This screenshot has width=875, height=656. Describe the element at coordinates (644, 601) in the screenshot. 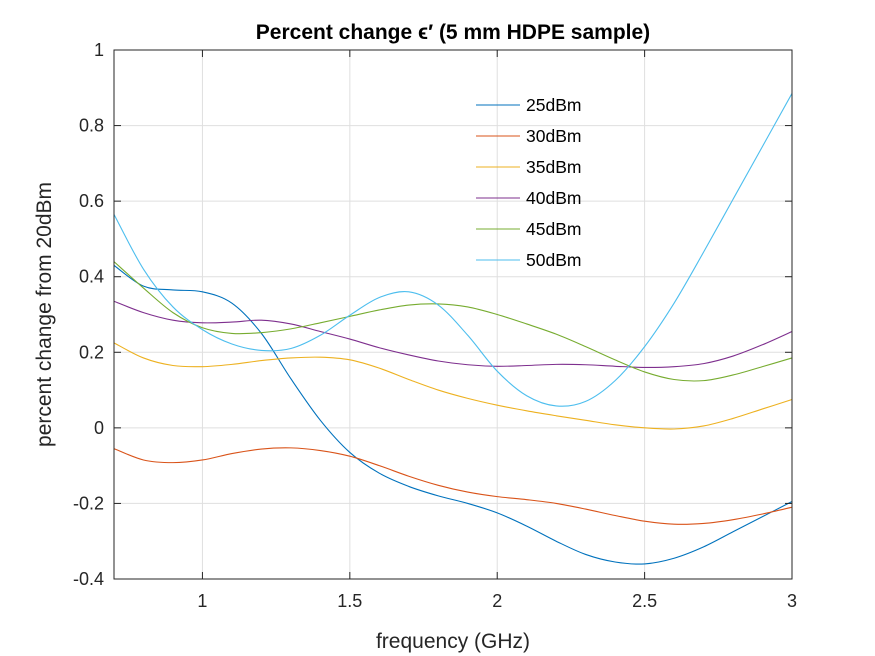

I see `x-tick-label: 2.5` at that location.